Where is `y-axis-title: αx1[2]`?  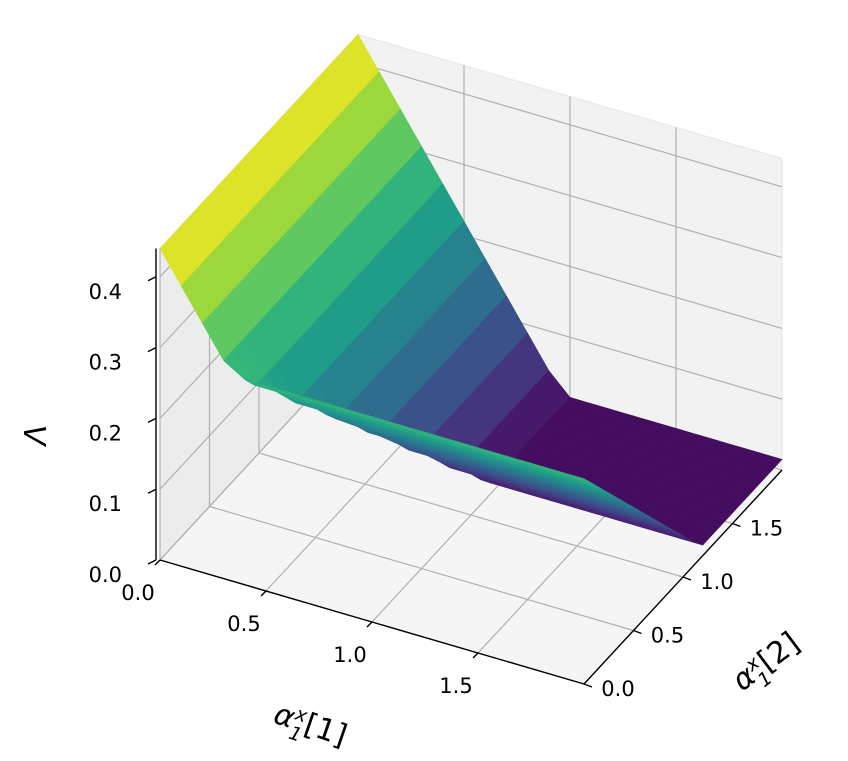 y-axis-title: αx1[2] is located at coordinates (768, 665).